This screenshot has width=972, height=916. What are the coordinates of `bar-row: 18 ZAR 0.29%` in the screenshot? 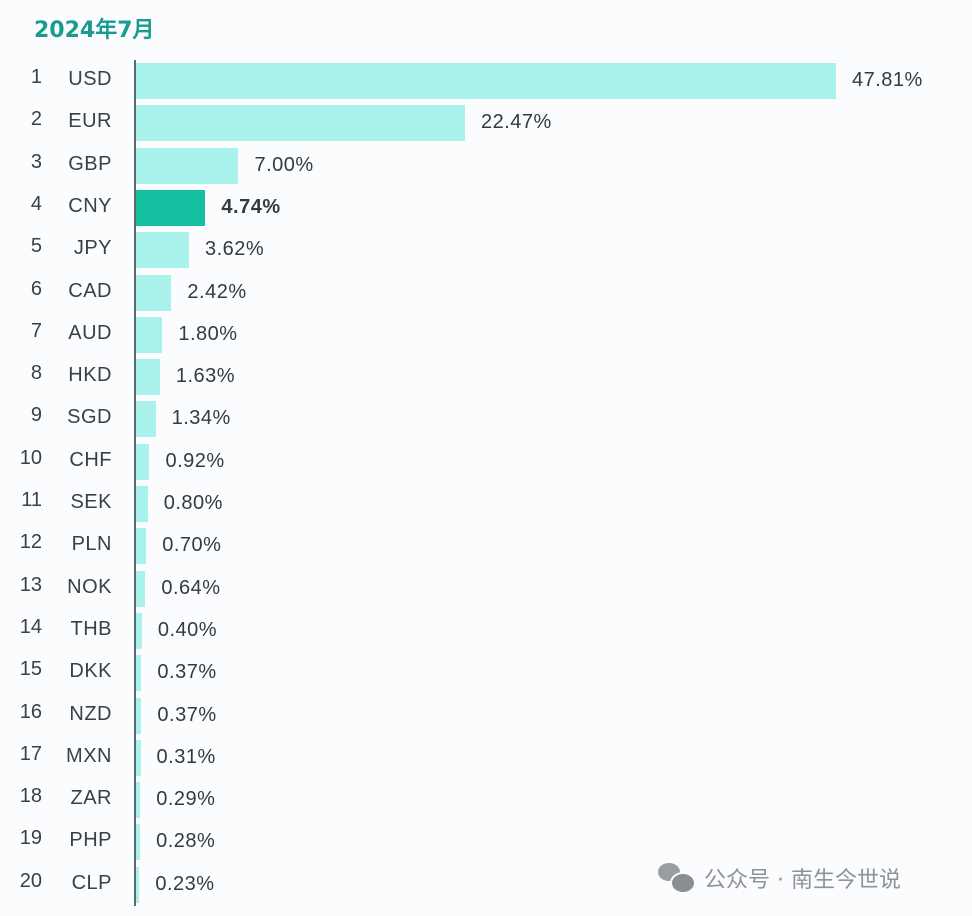 It's located at (486, 800).